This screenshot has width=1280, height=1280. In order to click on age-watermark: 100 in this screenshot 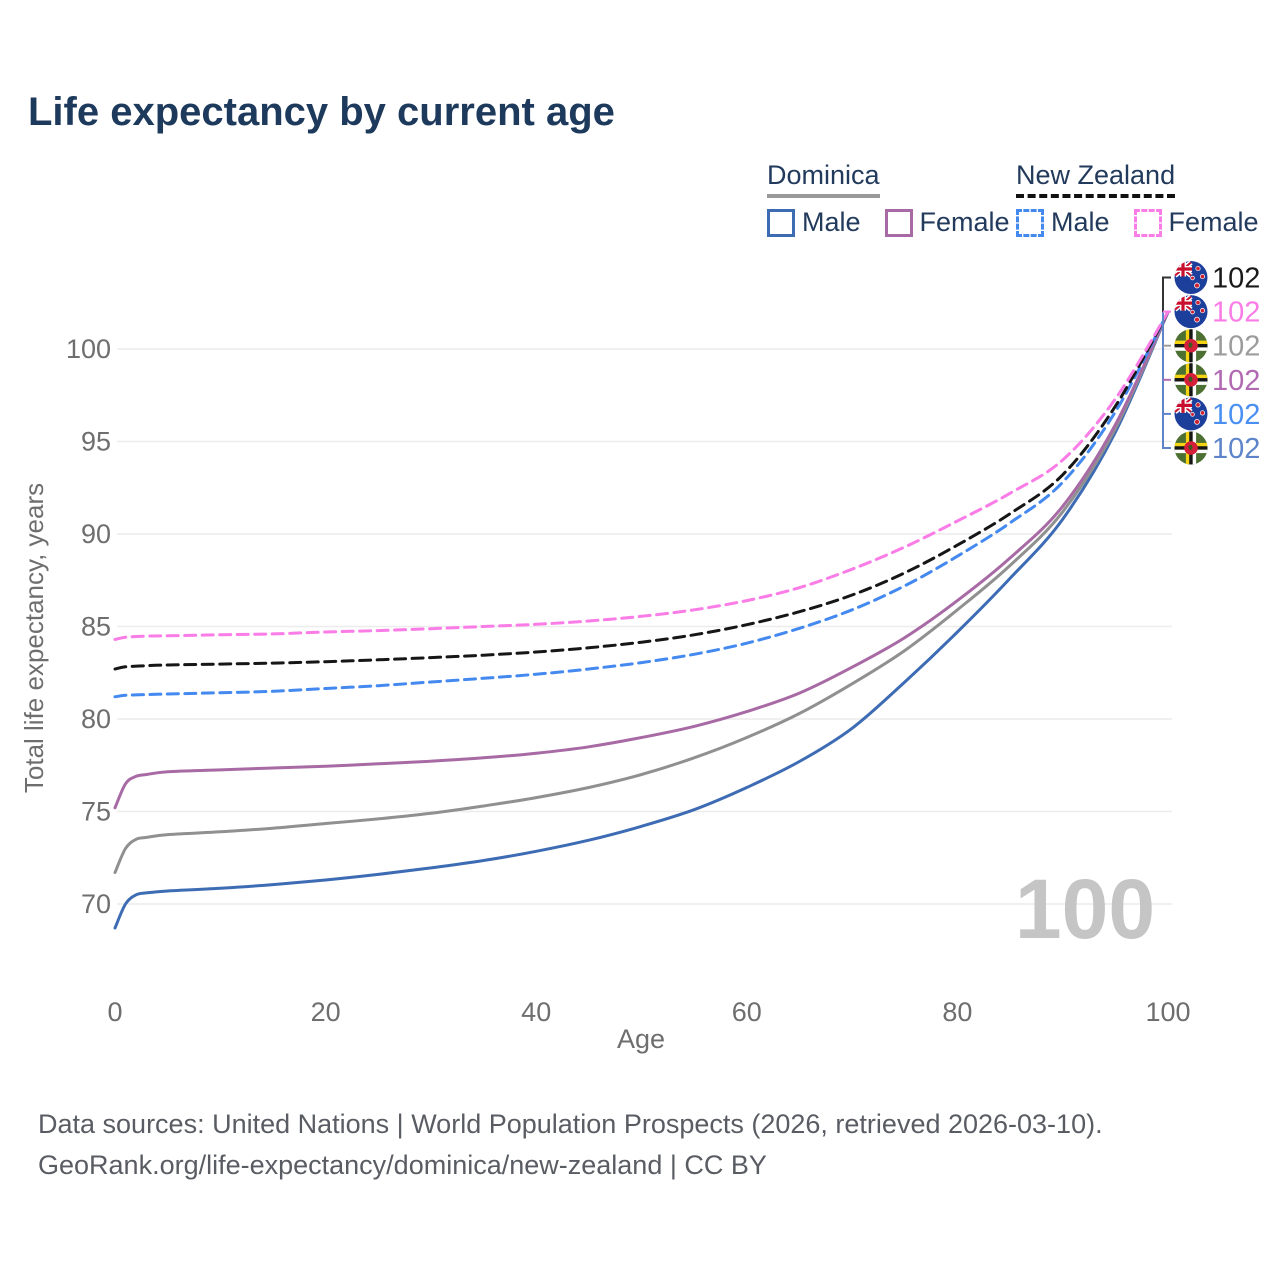, I will do `click(1085, 909)`.